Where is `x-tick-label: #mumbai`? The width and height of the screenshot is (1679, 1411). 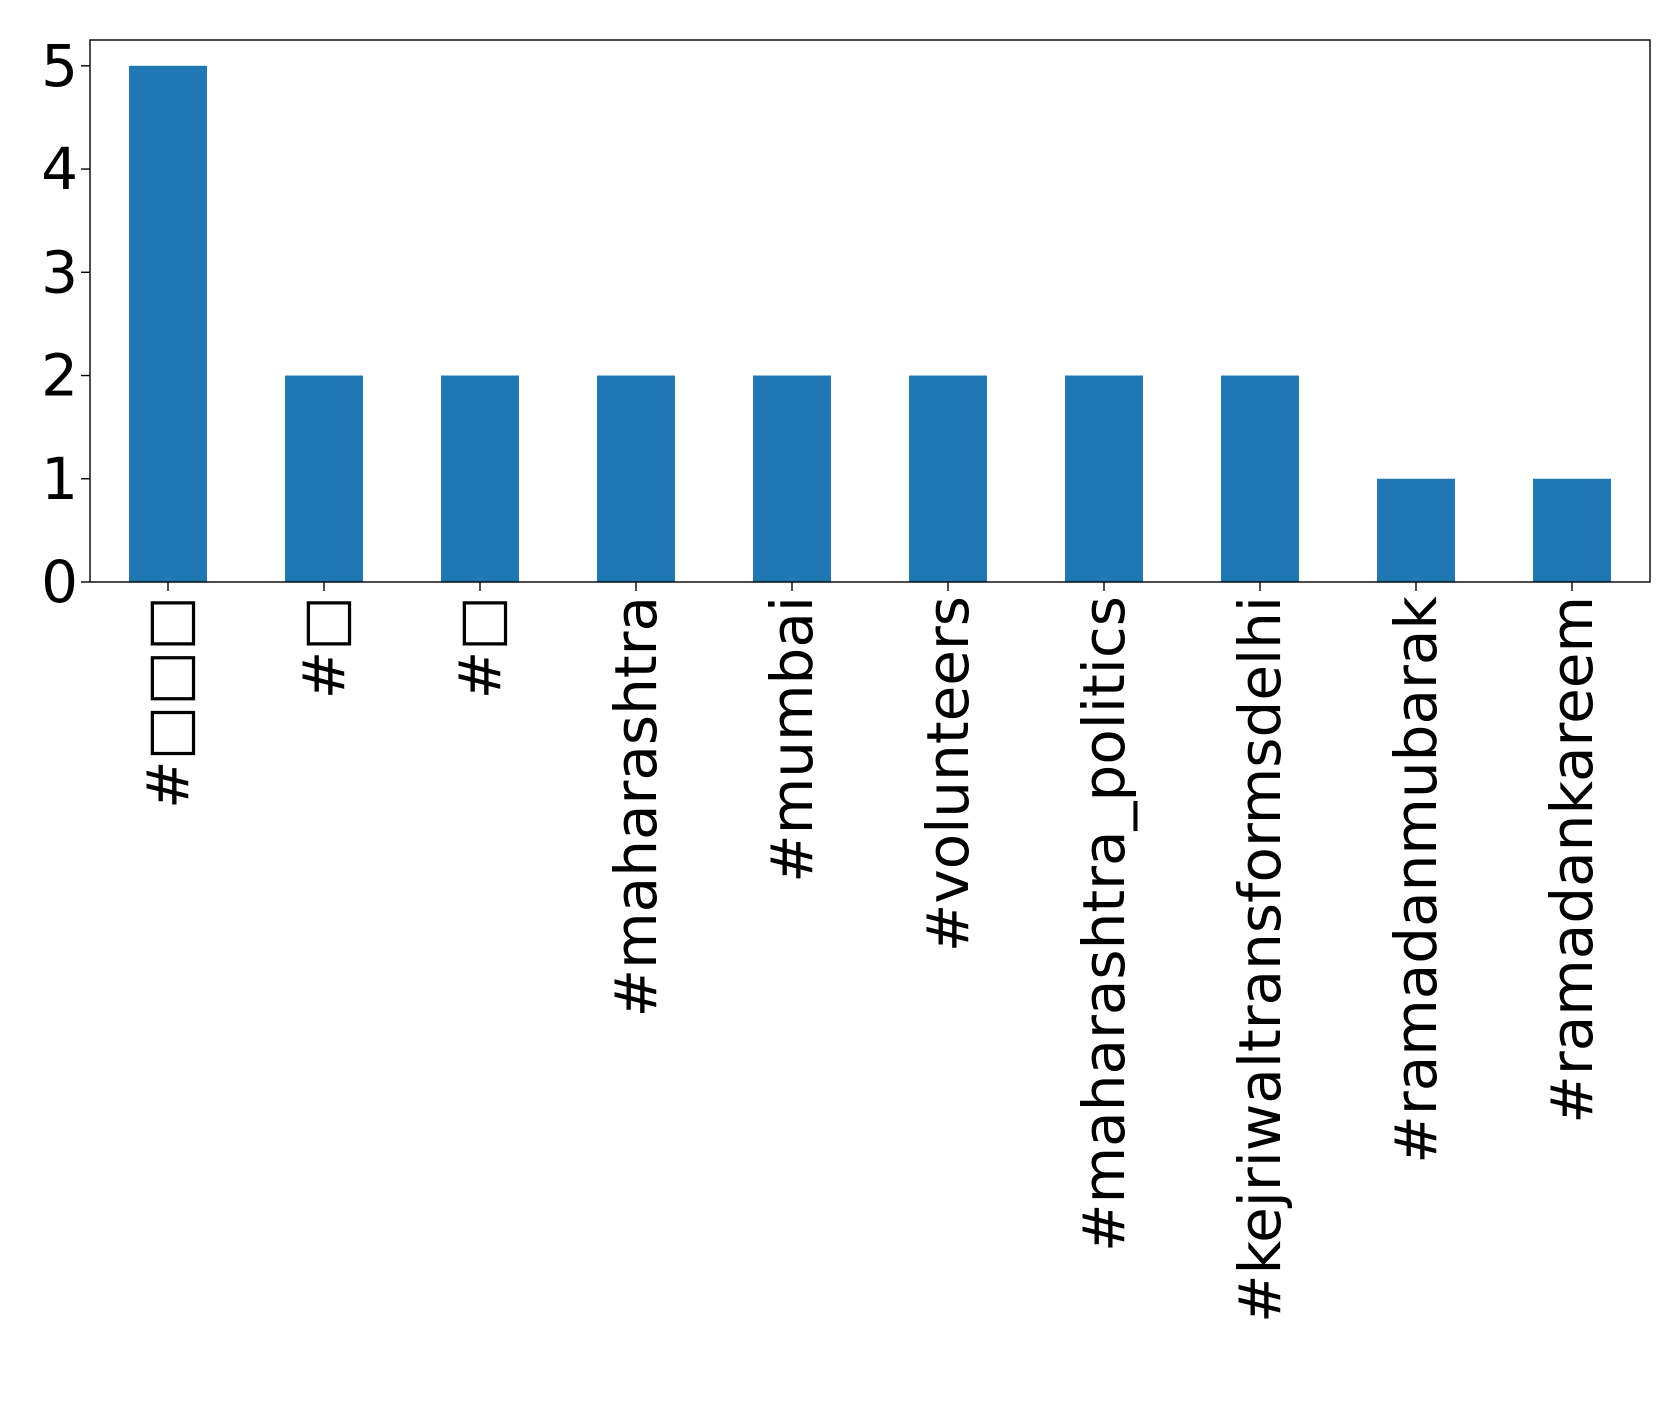
x-tick-label: #mumbai is located at coordinates (792, 739).